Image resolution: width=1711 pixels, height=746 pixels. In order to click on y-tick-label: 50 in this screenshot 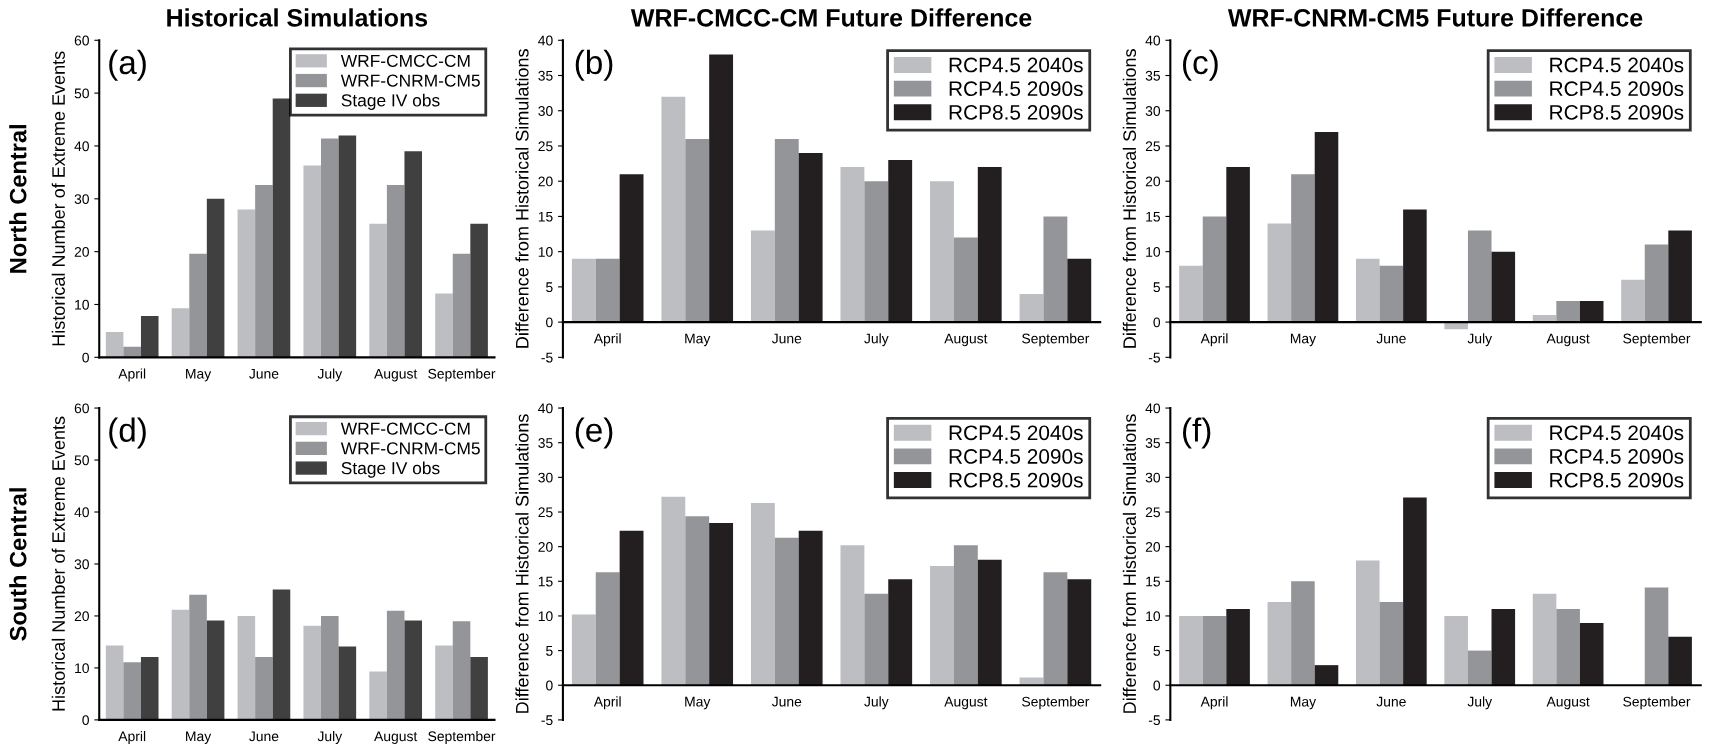, I will do `click(81, 93)`.